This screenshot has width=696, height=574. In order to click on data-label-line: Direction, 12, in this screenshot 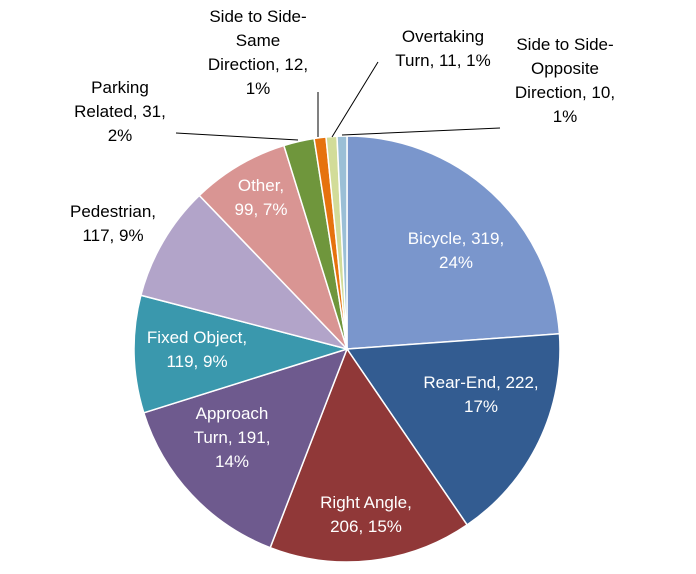, I will do `click(258, 64)`.